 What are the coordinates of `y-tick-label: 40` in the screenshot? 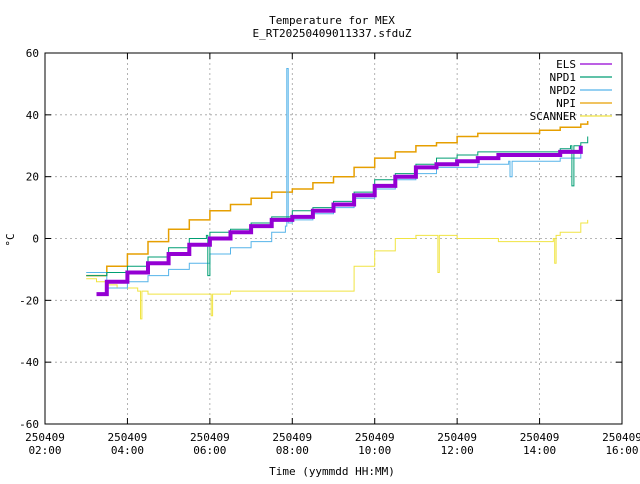 It's located at (32, 115).